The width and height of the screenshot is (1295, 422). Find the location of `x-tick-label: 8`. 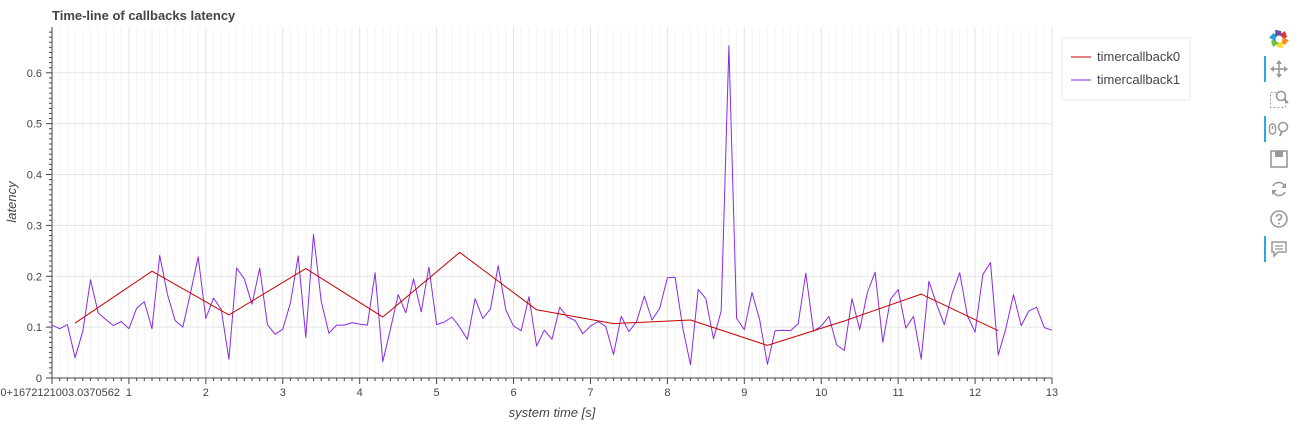

x-tick-label: 8 is located at coordinates (667, 393).